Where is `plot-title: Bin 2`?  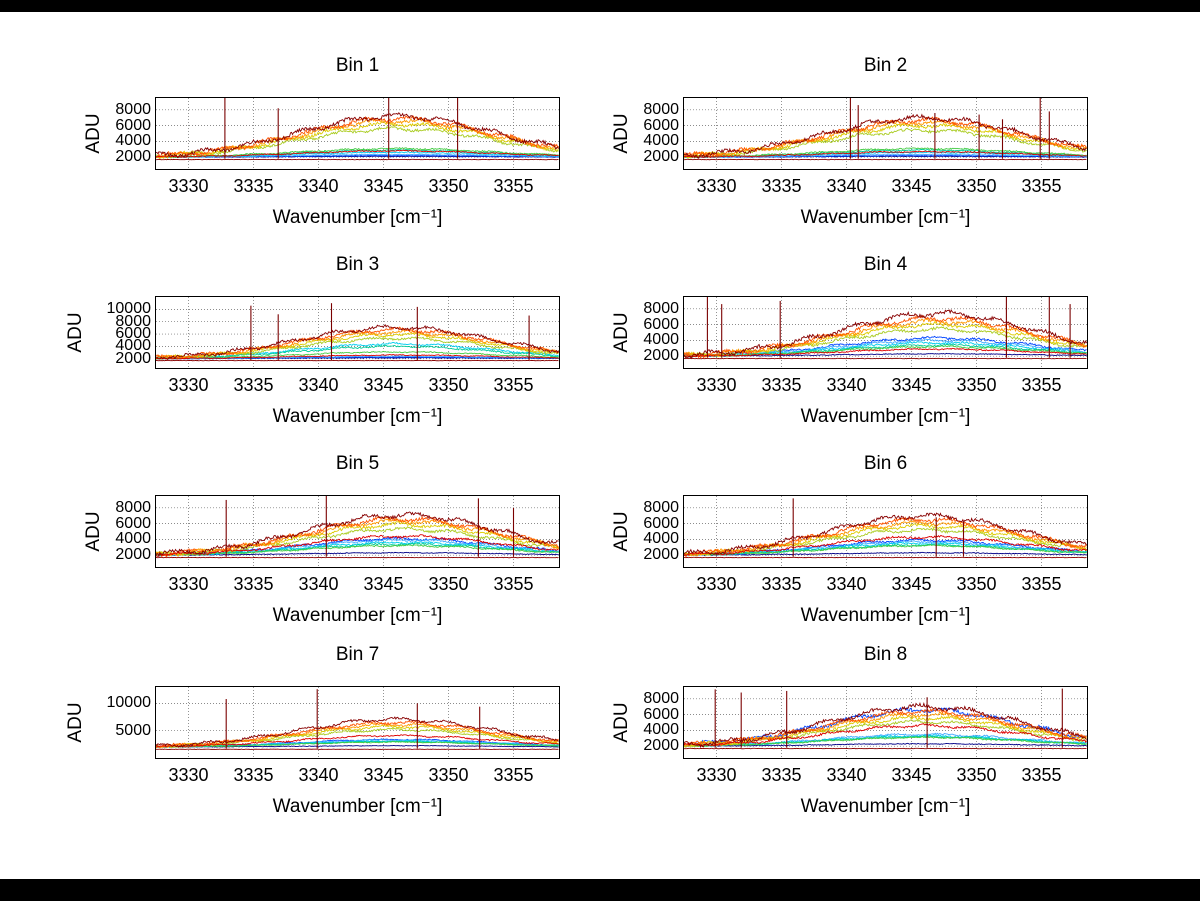
plot-title: Bin 2 is located at coordinates (885, 65).